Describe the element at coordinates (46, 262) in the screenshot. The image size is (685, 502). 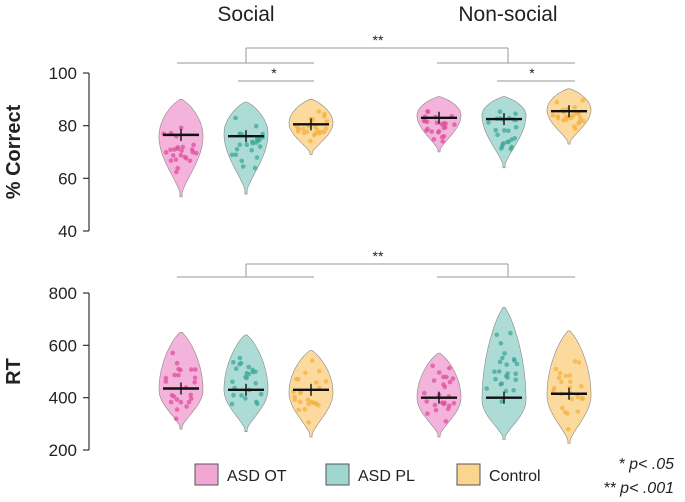
I see `axes-layer: 40 60 80 100 % Correct 200 400 600 800 RT` at that location.